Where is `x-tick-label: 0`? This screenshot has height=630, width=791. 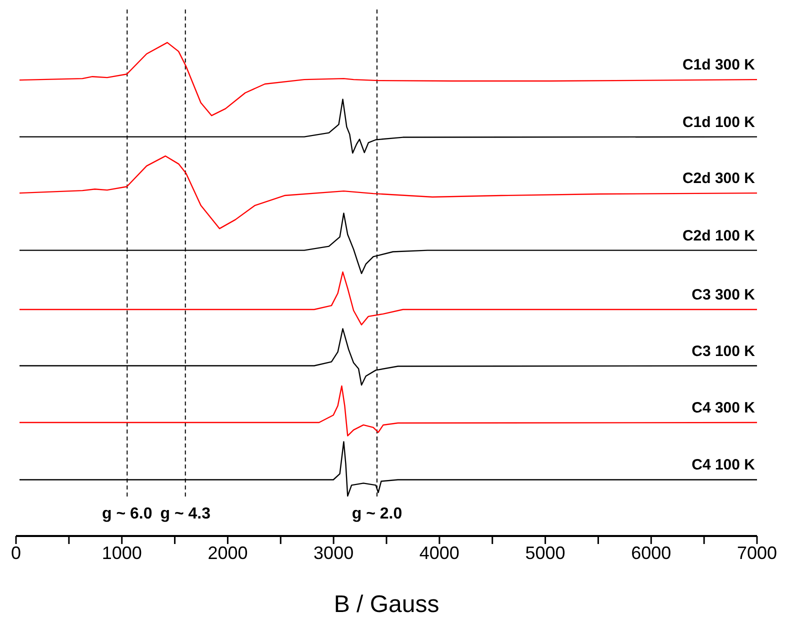
x-tick-label: 0 is located at coordinates (16, 552).